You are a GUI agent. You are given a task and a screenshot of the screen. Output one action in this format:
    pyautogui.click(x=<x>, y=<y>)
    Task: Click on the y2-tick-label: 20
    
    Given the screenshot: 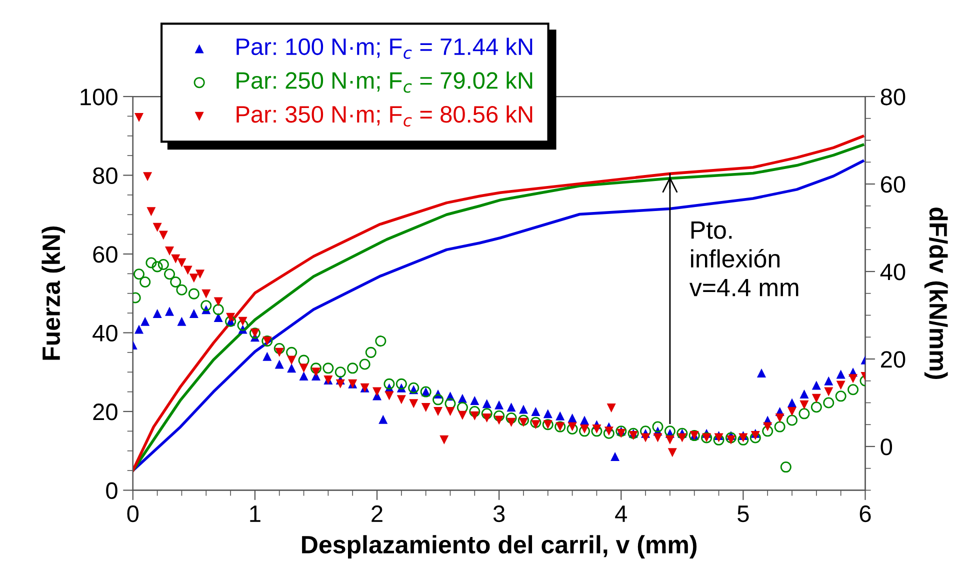 What is the action you would take?
    pyautogui.click(x=893, y=359)
    